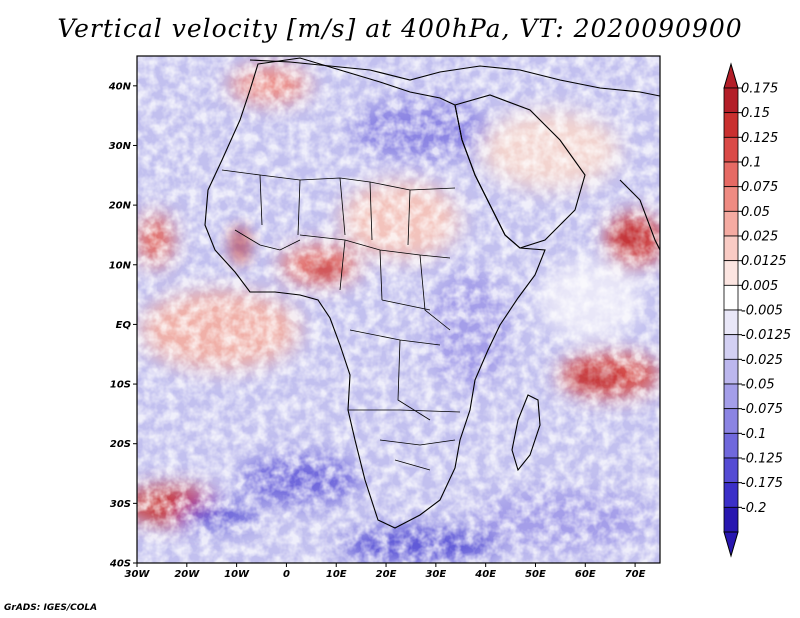  What do you see at coordinates (755, 113) in the screenshot?
I see `colorbar-label: 0.15` at bounding box center [755, 113].